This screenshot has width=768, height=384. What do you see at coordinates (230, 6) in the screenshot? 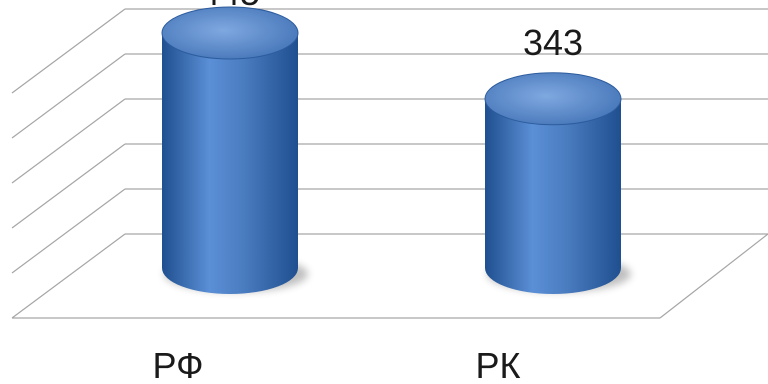
I see `data-label-1: 445` at bounding box center [230, 6].